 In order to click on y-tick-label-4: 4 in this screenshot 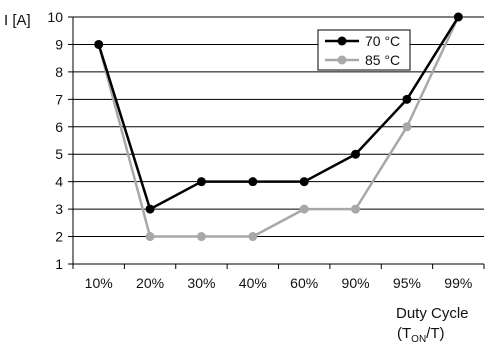, I will do `click(59, 182)`.